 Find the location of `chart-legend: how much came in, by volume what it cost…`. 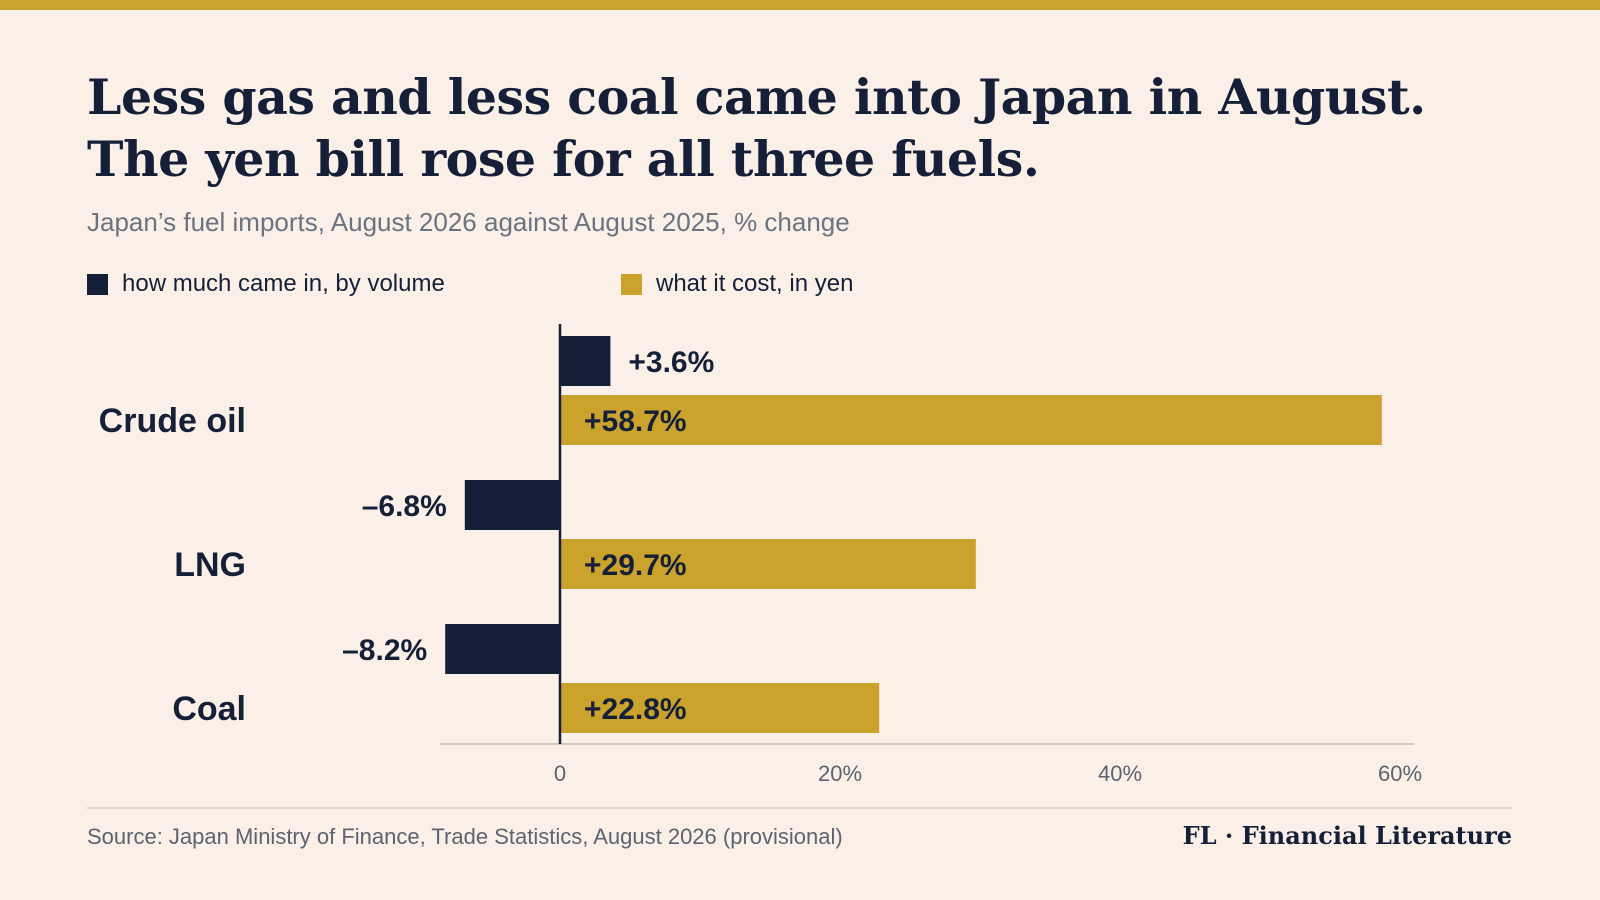

chart-legend: how much came in, by volume what it cost… is located at coordinates (537, 284).